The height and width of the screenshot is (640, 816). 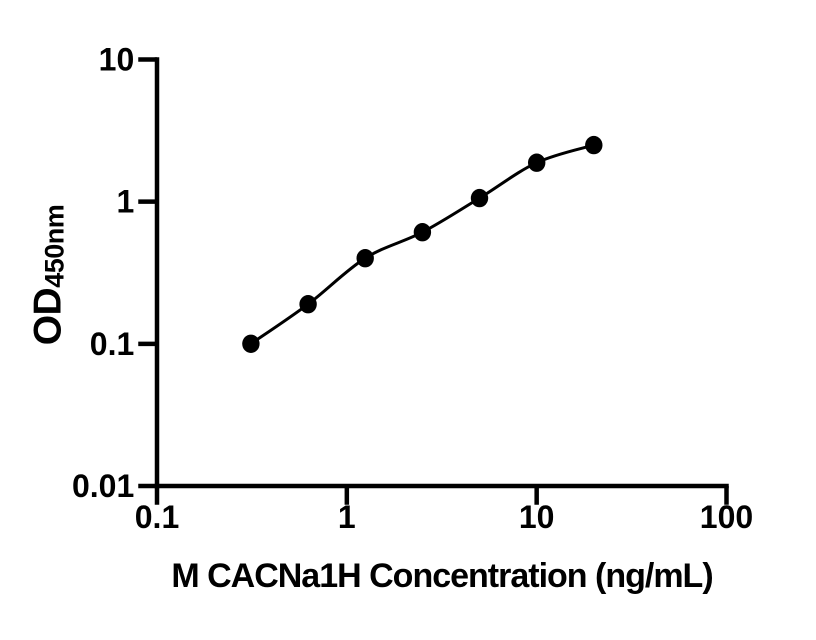 What do you see at coordinates (48, 316) in the screenshot?
I see `y-axis-title-main: OD` at bounding box center [48, 316].